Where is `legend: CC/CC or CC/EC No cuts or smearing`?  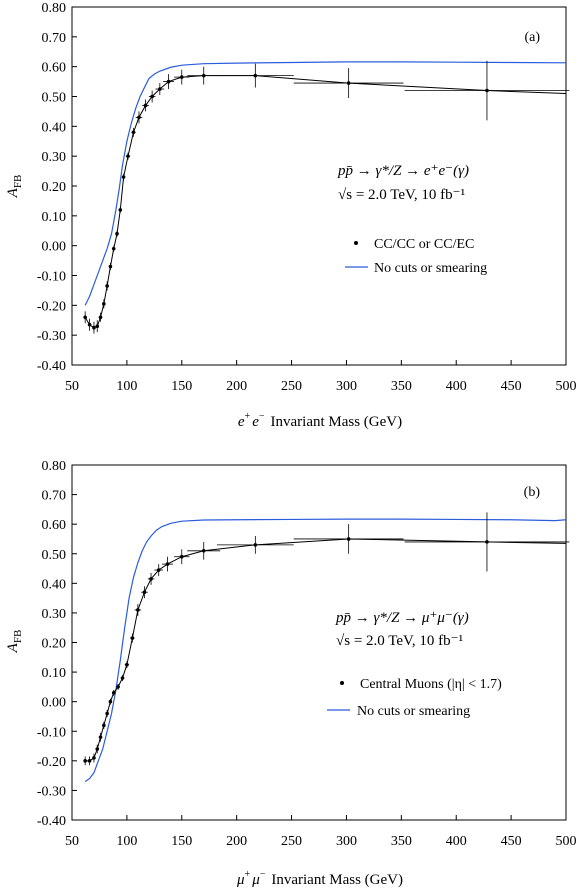 legend: CC/CC or CC/EC No cuts or smearing is located at coordinates (416, 256).